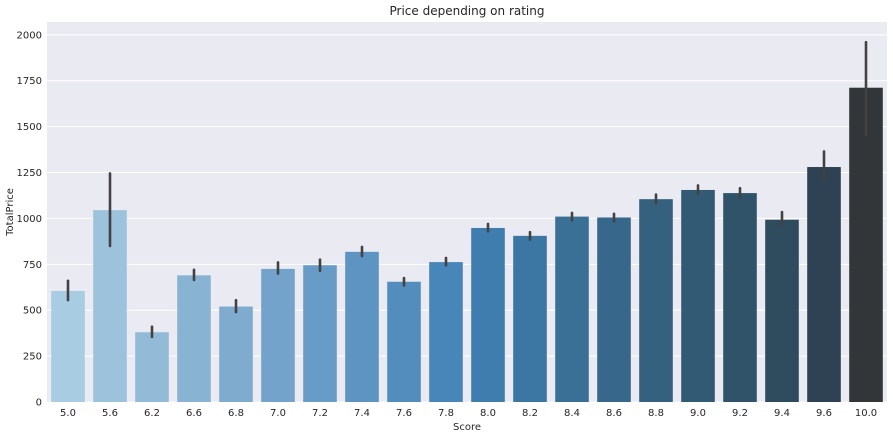 The height and width of the screenshot is (437, 893). I want to click on y-tick-label: 0, so click(39, 403).